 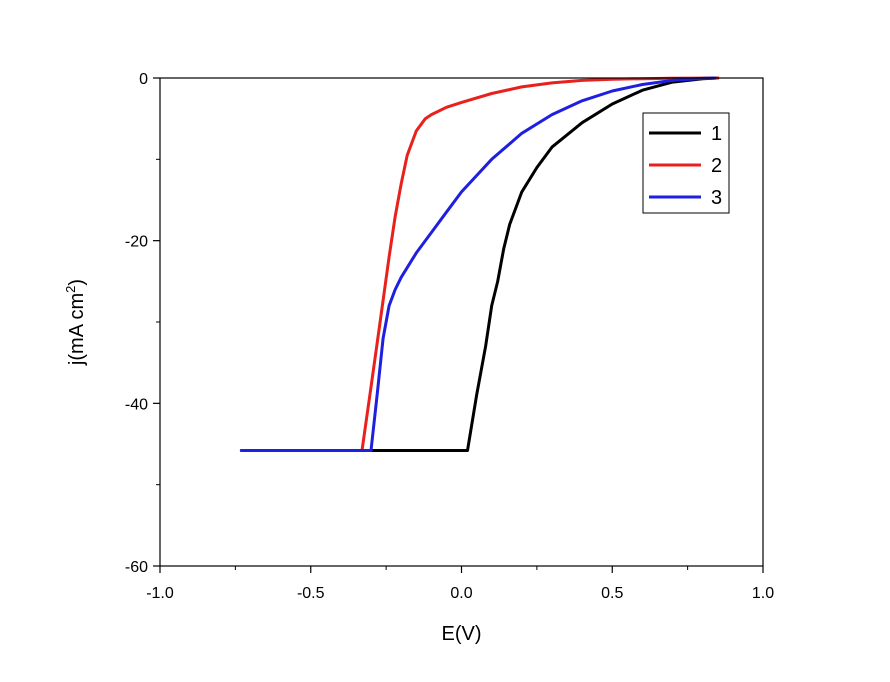 What do you see at coordinates (311, 593) in the screenshot?
I see `x-tick-label: -0.5` at bounding box center [311, 593].